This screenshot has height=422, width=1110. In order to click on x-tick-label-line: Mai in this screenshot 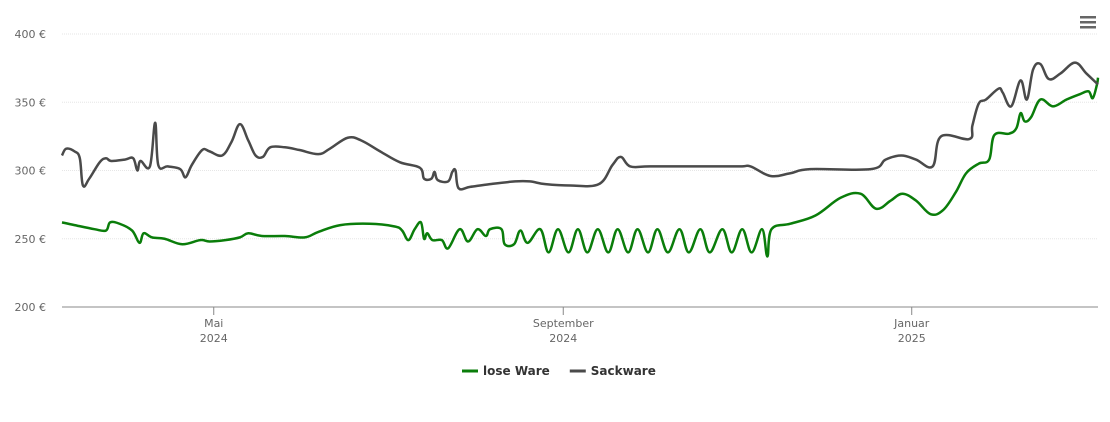, I will do `click(213, 323)`.